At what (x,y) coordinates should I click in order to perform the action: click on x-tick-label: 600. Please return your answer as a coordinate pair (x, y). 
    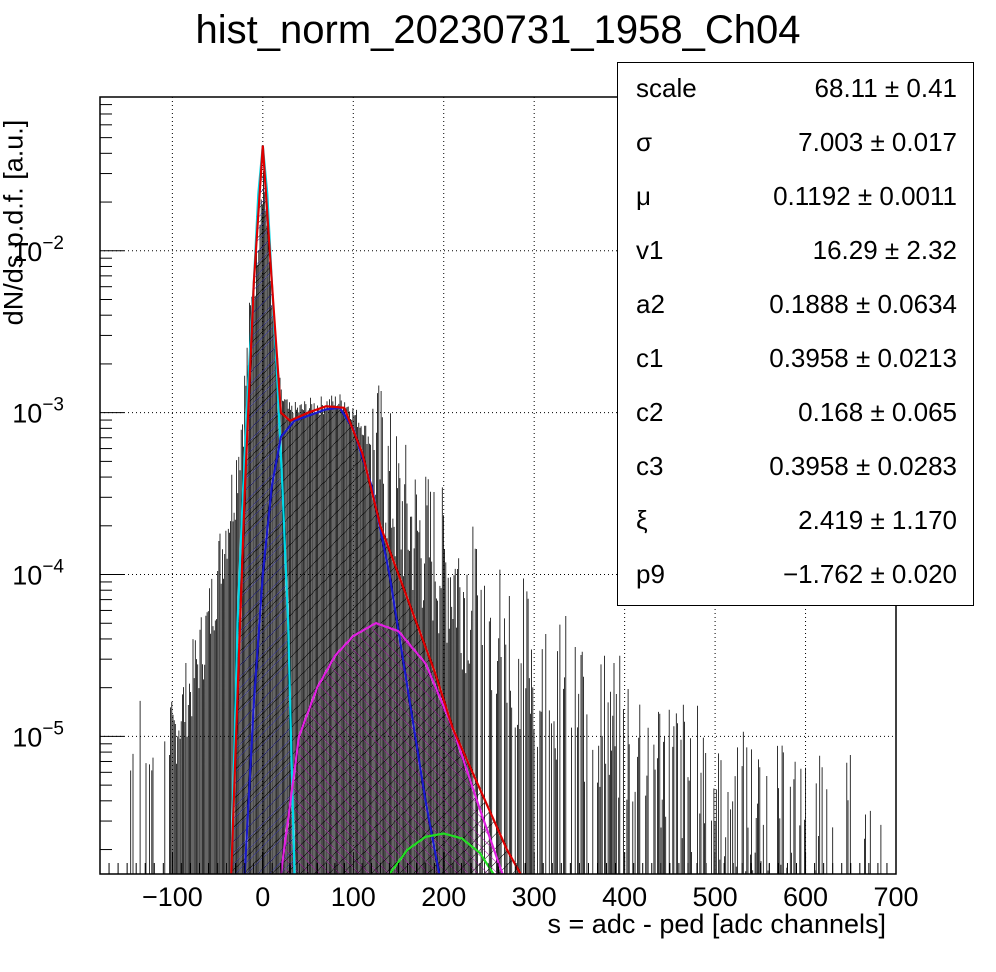
    Looking at the image, I should click on (805, 897).